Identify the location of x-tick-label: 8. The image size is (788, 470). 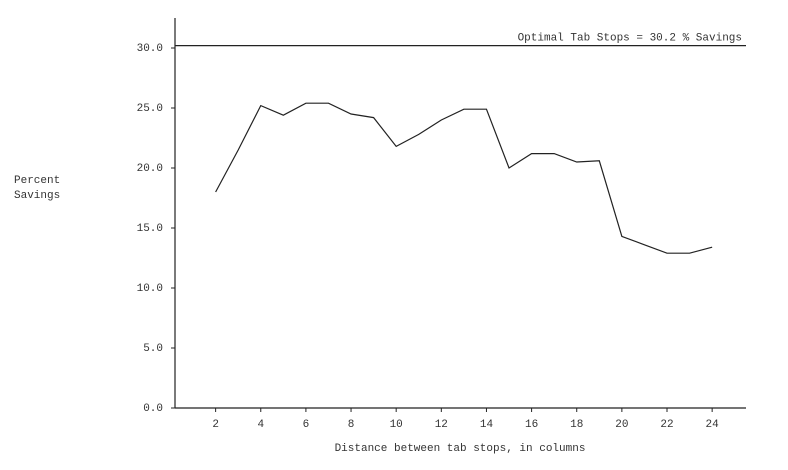
(351, 425).